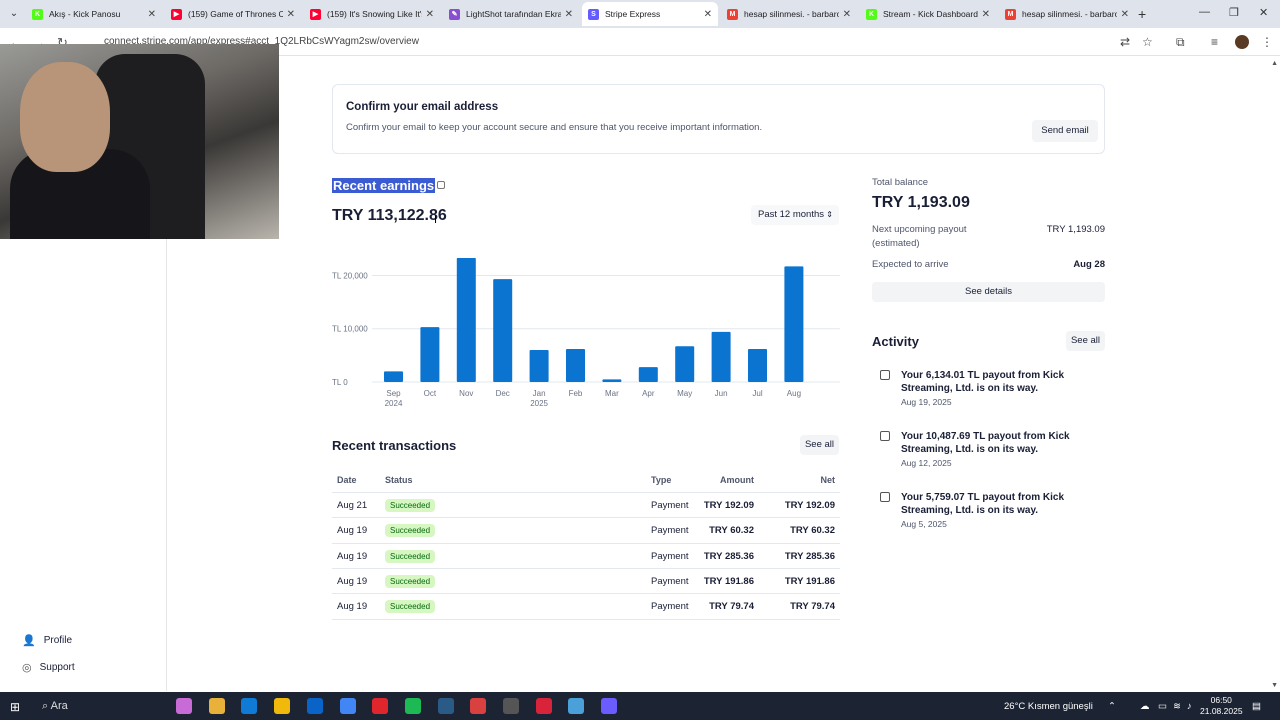 This screenshot has height=720, width=1280. Describe the element at coordinates (1065, 131) in the screenshot. I see `send-email-button: Send email` at that location.